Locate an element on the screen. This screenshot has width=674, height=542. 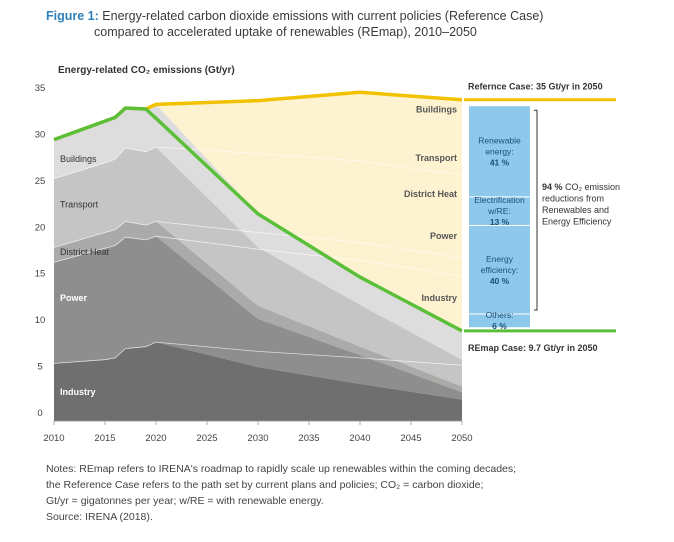
reduction-note-line: Energy Efficiency is located at coordinates (577, 221).